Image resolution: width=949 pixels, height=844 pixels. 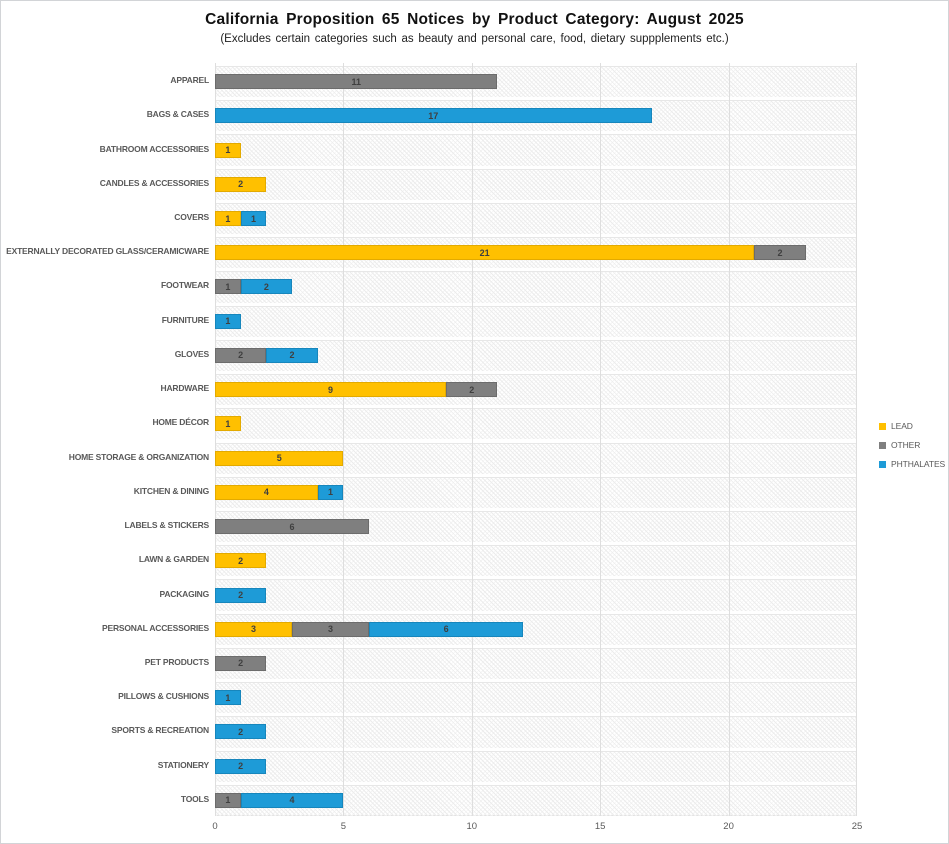 I want to click on x-tick-label: 15, so click(x=600, y=826).